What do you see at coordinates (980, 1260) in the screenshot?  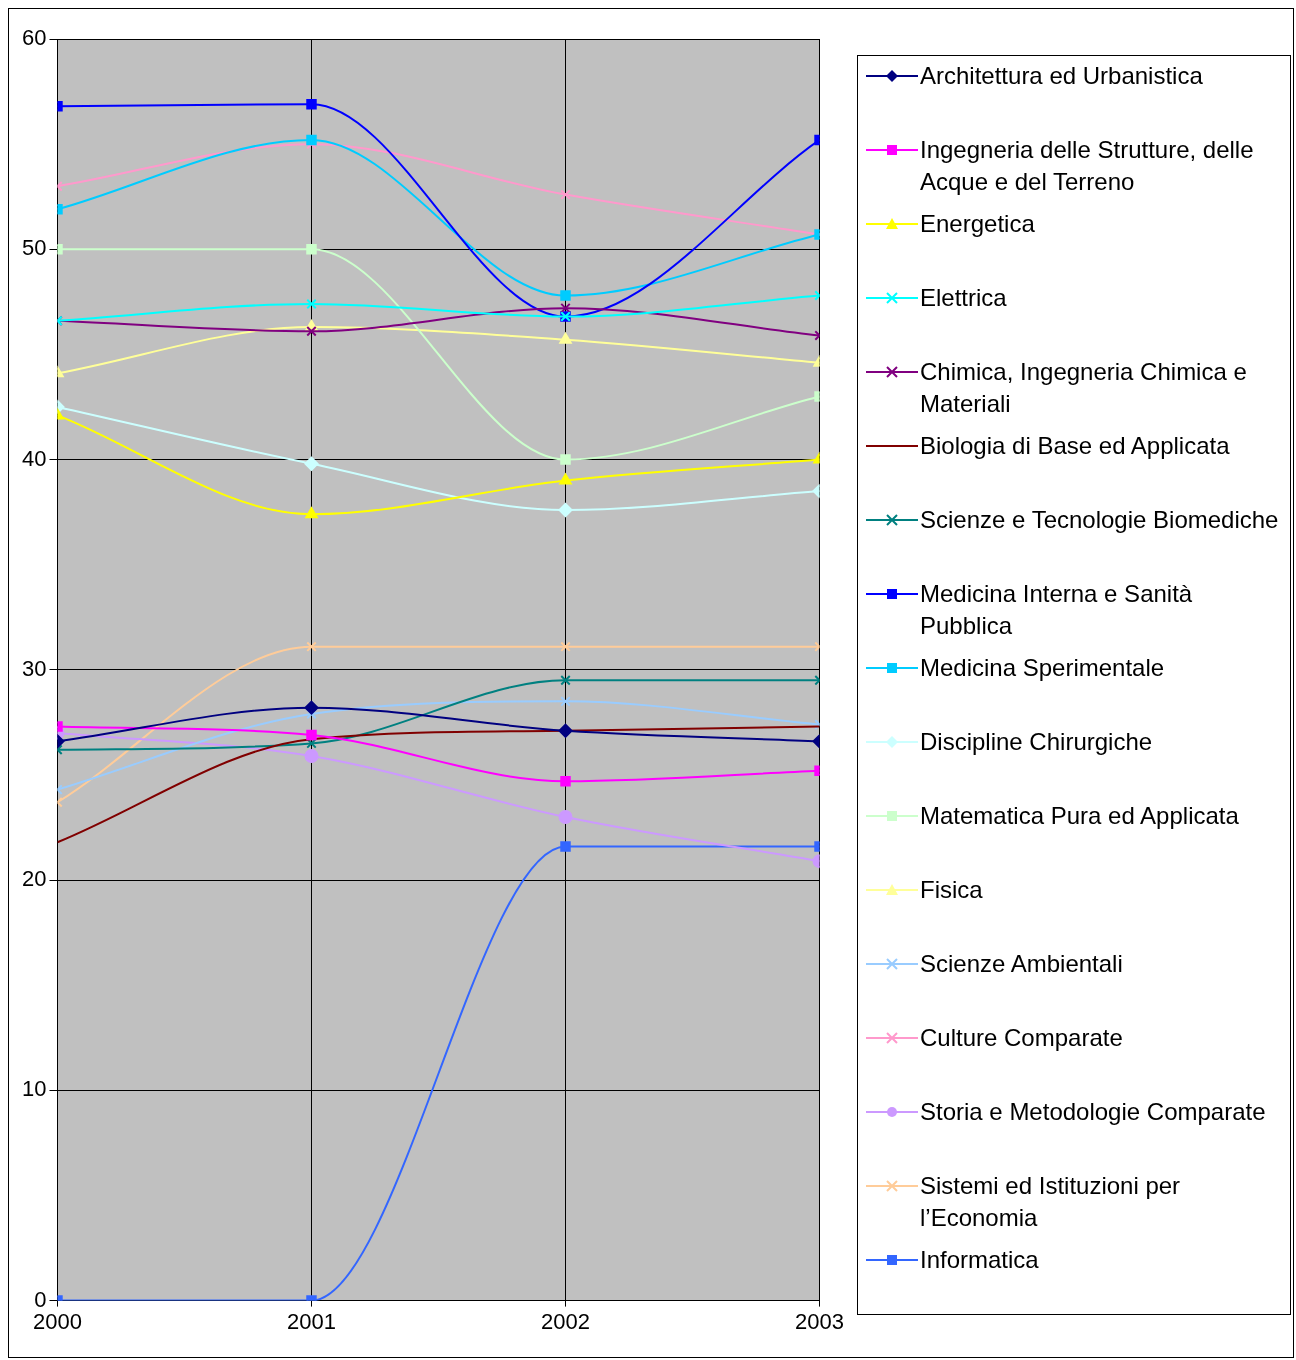 I see `legend-label: Informatica` at bounding box center [980, 1260].